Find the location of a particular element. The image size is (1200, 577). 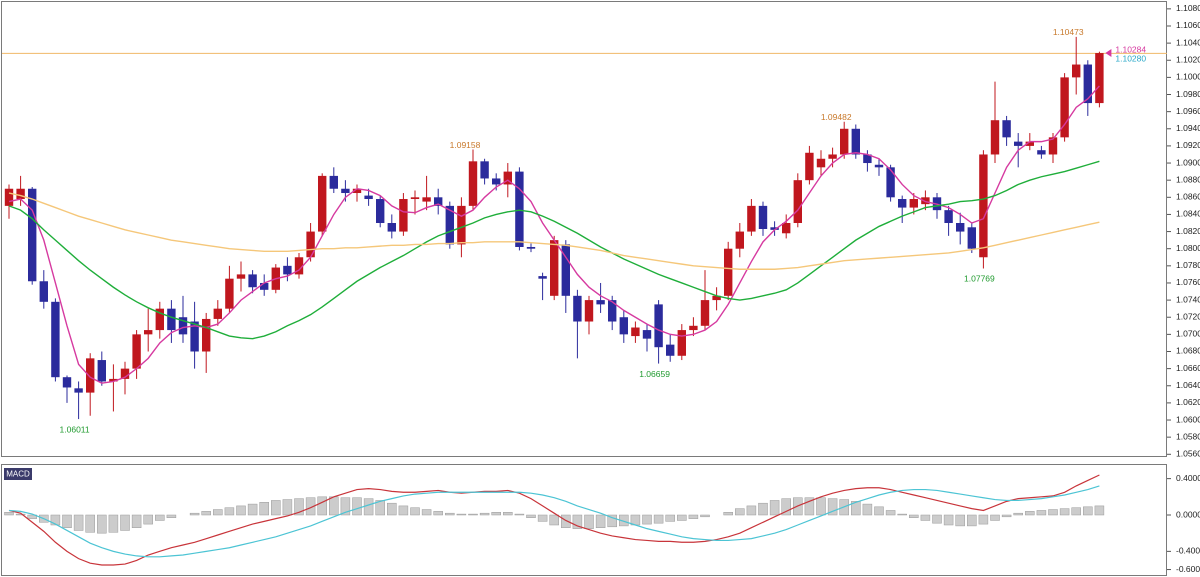

y-tick-label: 0.4000 is located at coordinates (1188, 478).